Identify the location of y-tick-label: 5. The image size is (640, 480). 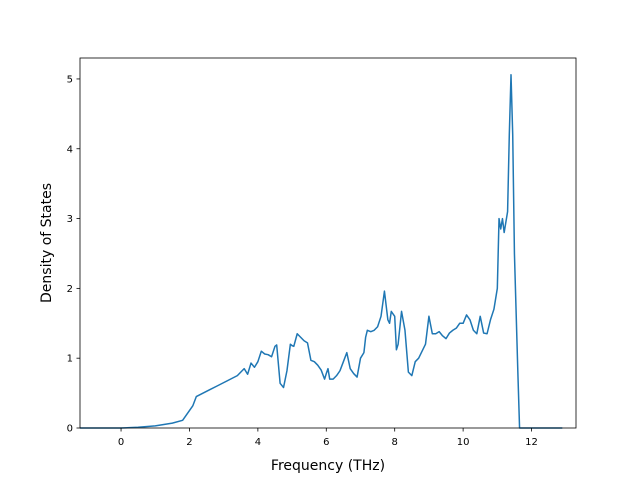
(70, 79).